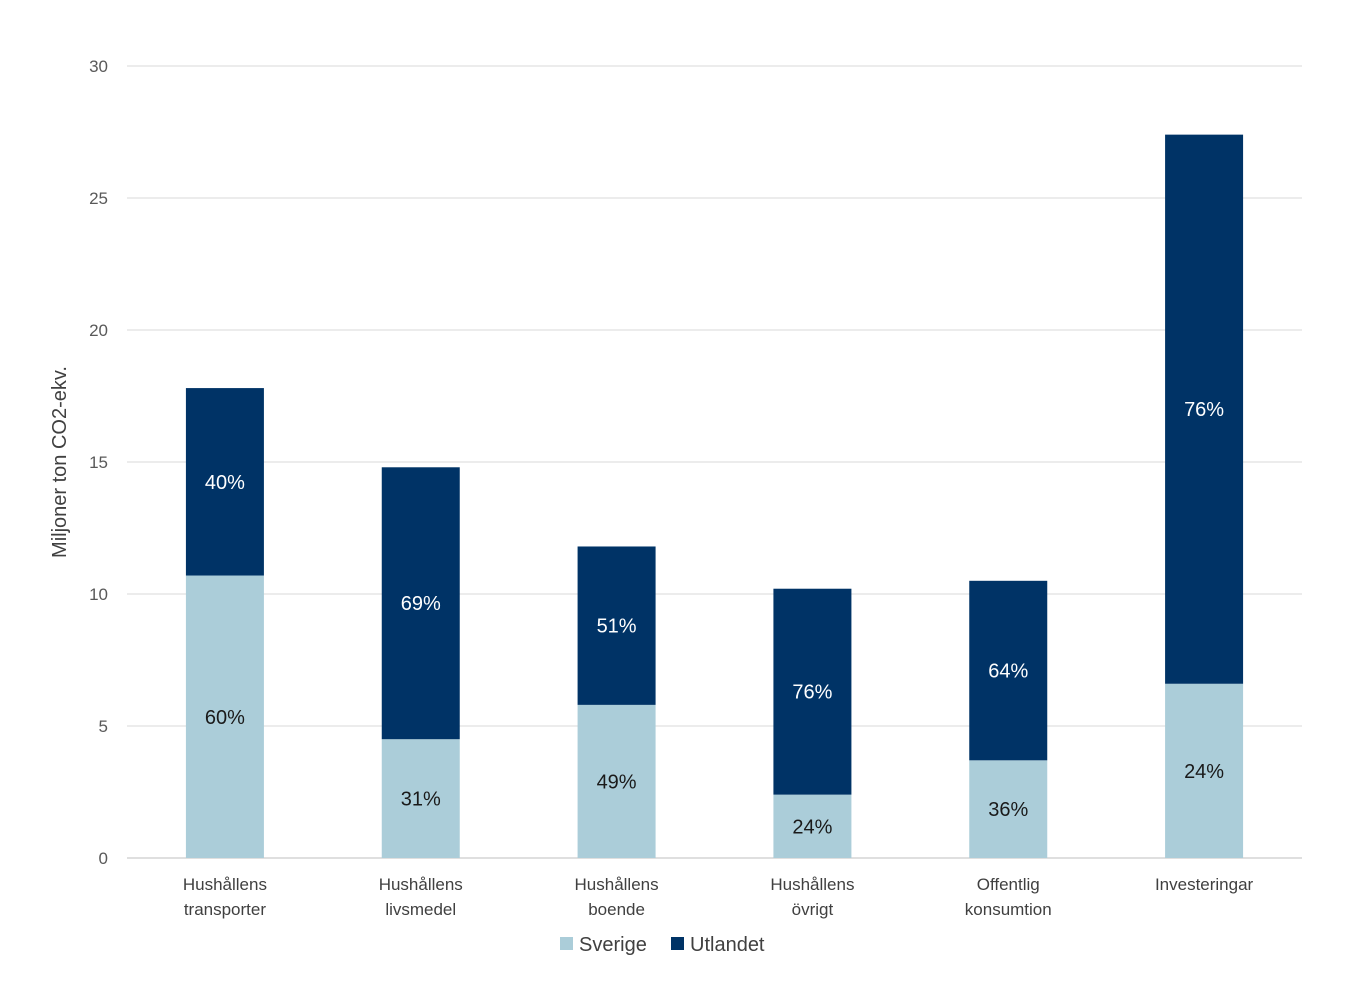  I want to click on y-axis-title: Miljoner ton CO2-ekv., so click(60, 462).